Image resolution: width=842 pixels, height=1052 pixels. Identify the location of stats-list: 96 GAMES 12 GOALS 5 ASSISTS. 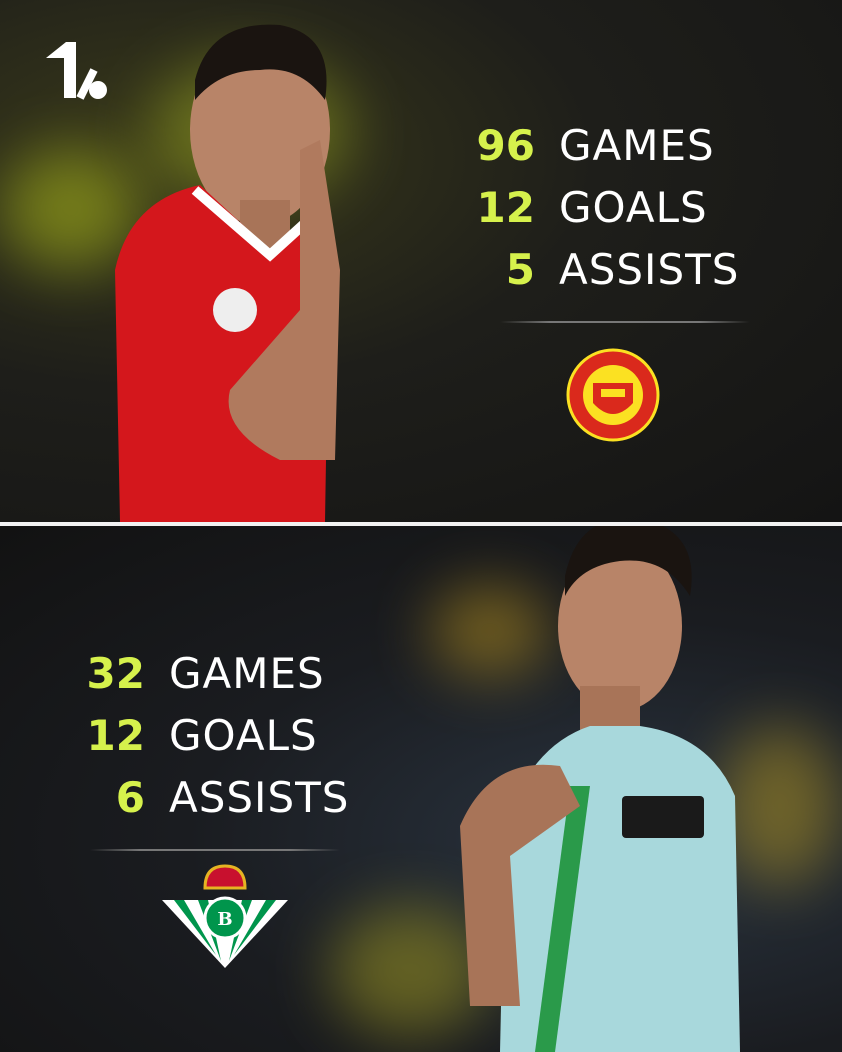
(592, 207).